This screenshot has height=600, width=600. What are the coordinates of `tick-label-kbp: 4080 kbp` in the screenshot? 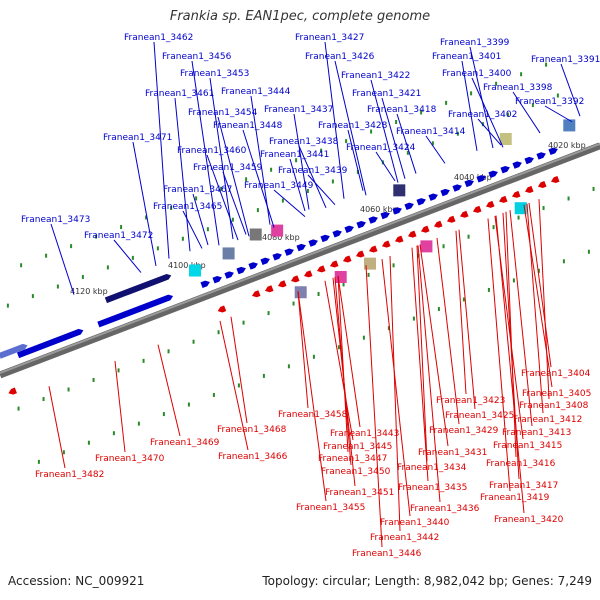 It's located at (281, 237).